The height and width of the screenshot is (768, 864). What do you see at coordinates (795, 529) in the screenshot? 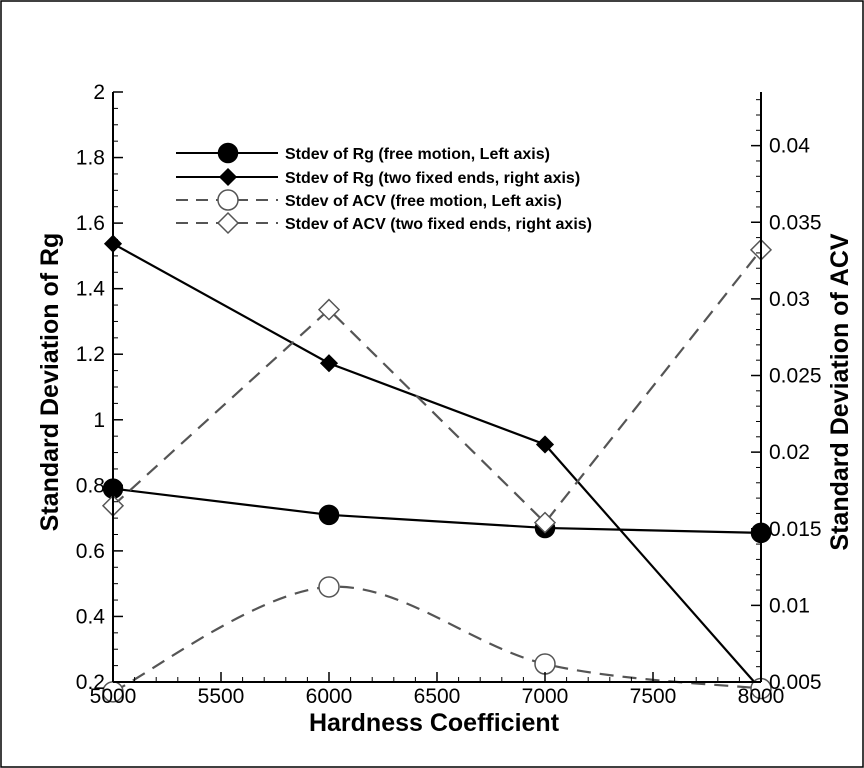
I see `y-right-tick-label: 0.015` at bounding box center [795, 529].